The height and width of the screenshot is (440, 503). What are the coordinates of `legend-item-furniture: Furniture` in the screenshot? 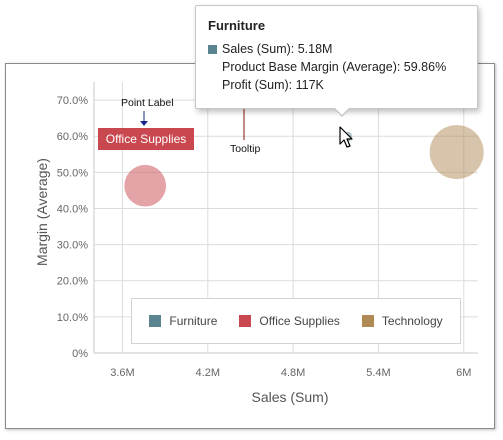 It's located at (183, 321).